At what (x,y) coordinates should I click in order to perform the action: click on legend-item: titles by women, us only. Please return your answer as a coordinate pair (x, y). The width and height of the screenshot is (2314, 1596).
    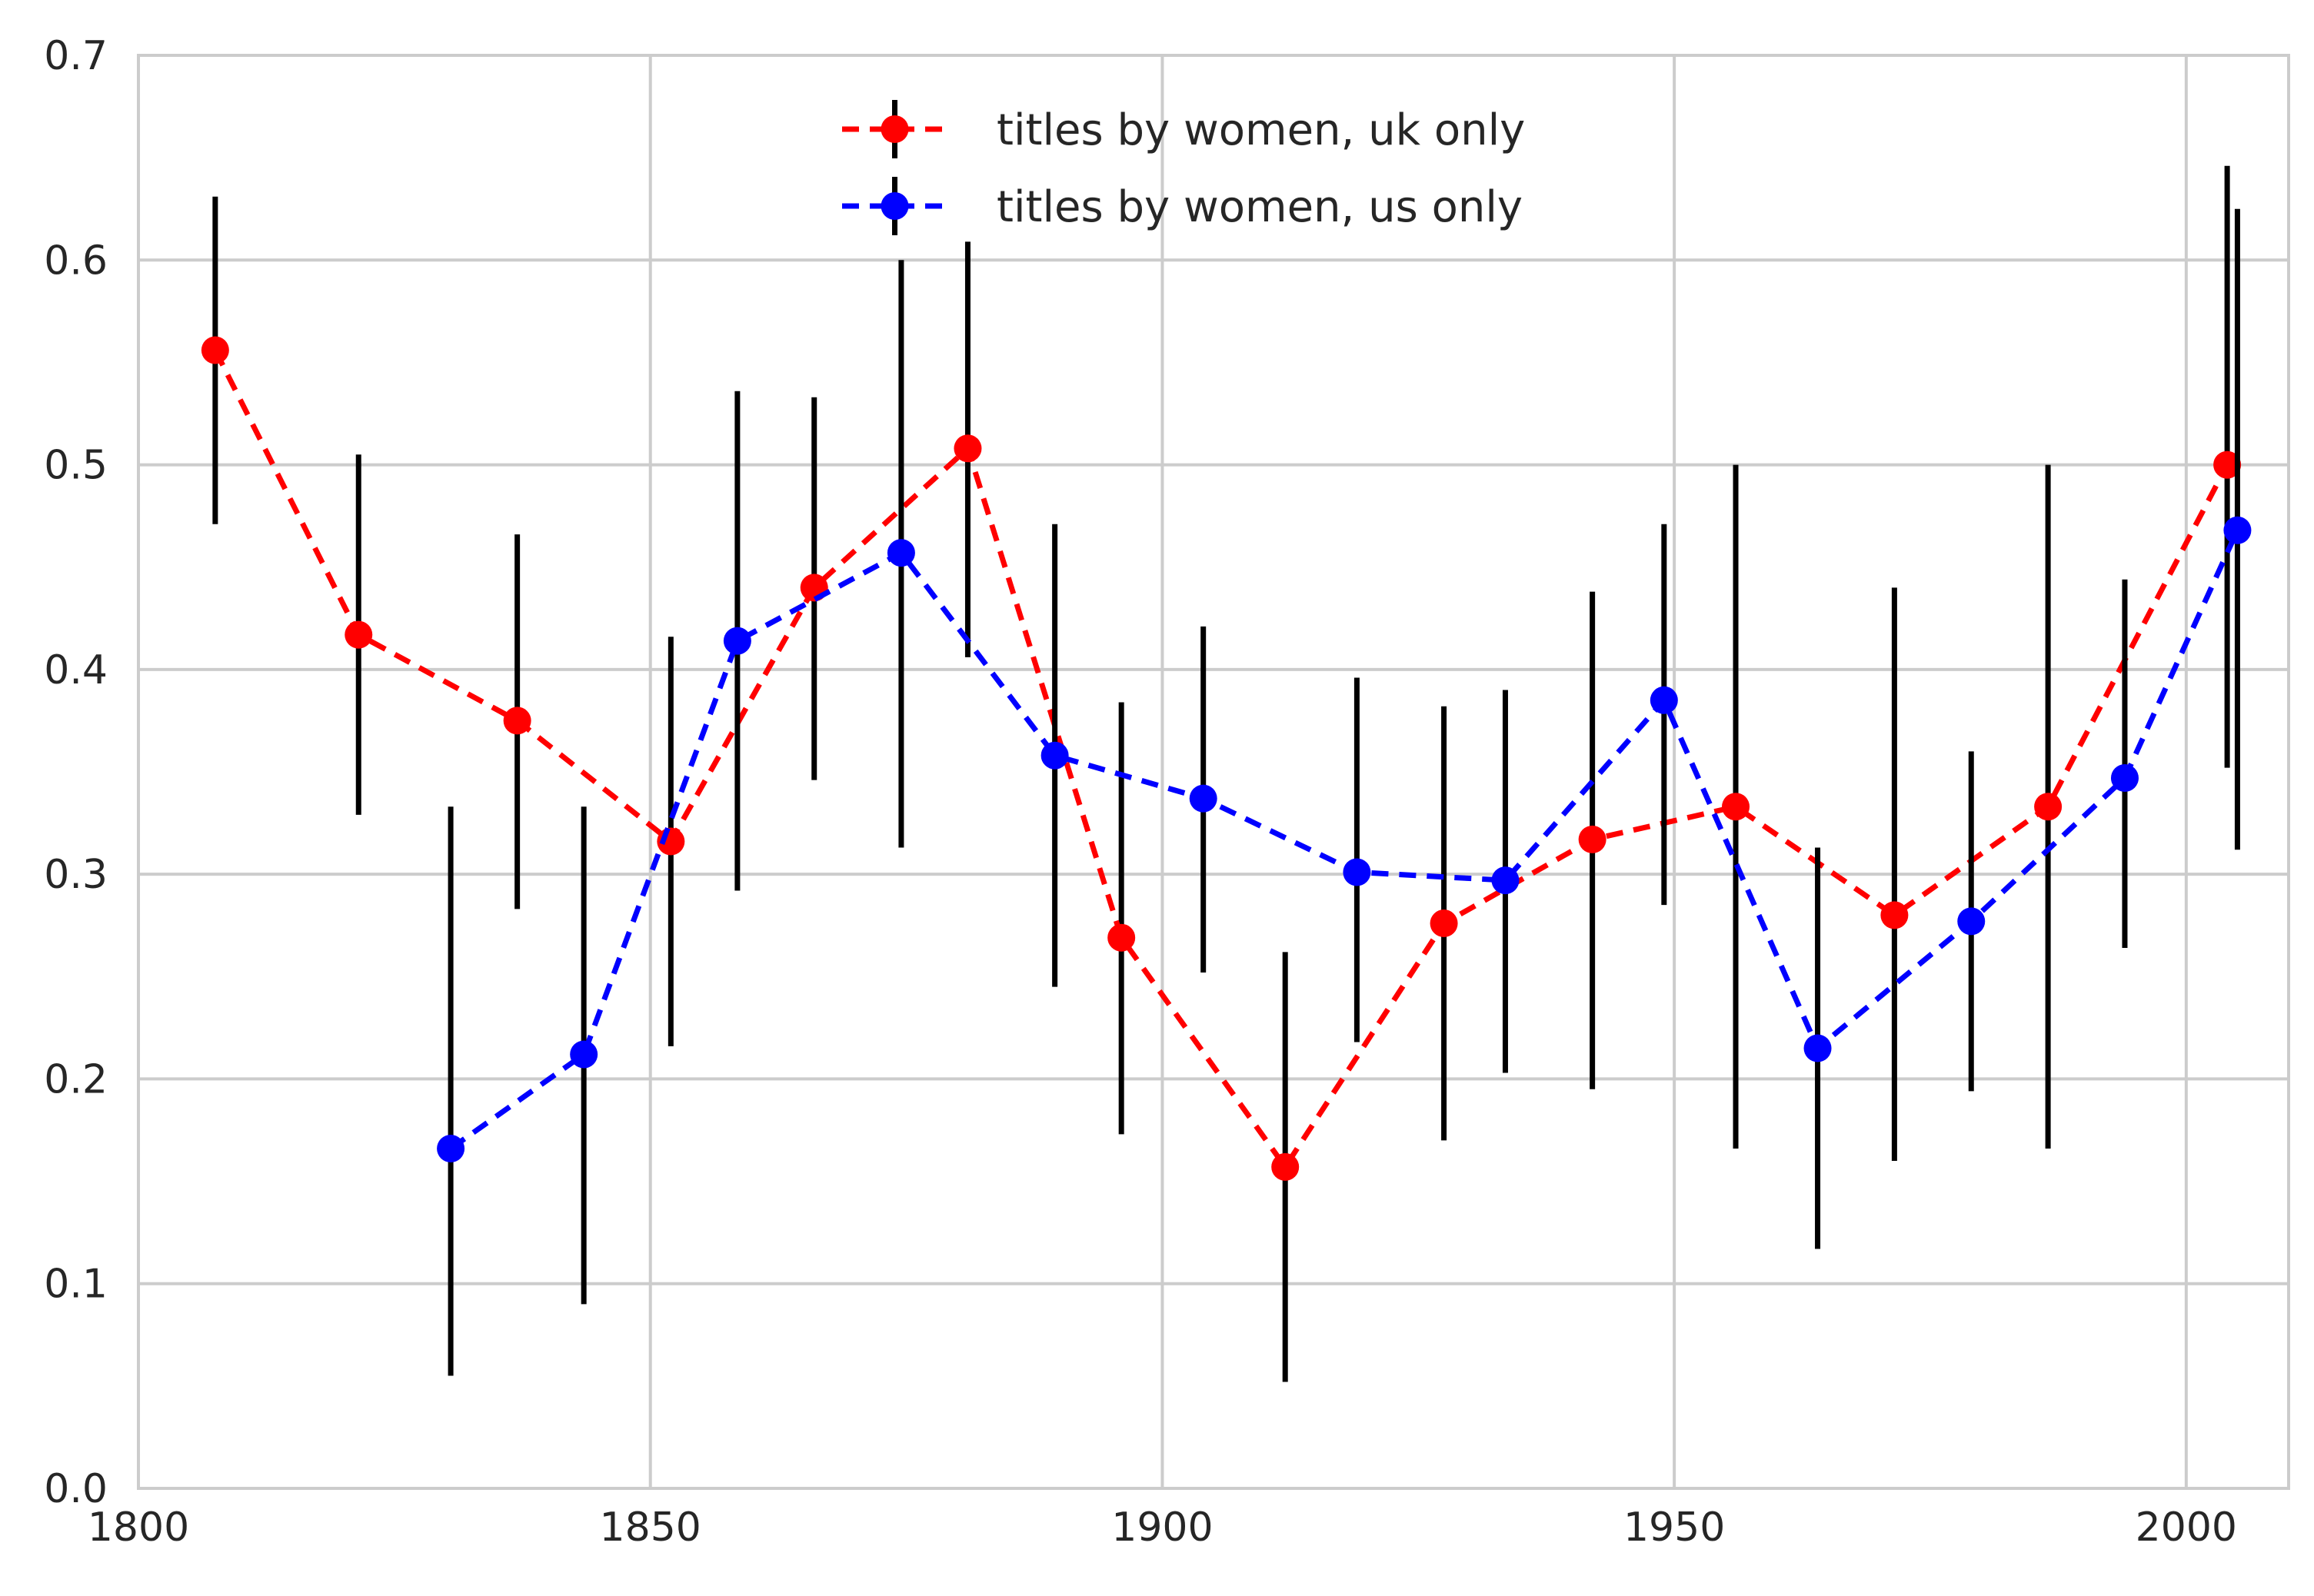
    Looking at the image, I should click on (1183, 206).